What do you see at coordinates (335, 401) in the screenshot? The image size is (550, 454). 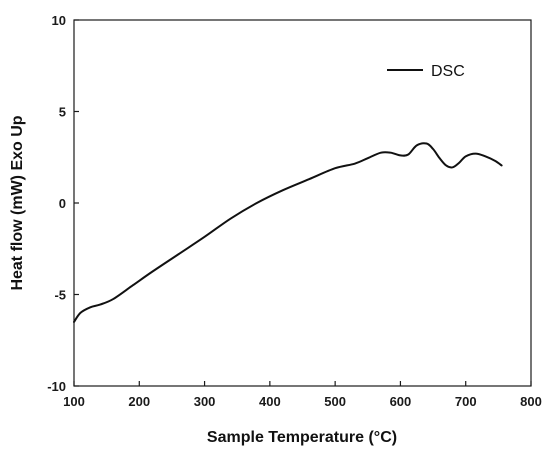 I see `x-tick-label: 500` at bounding box center [335, 401].